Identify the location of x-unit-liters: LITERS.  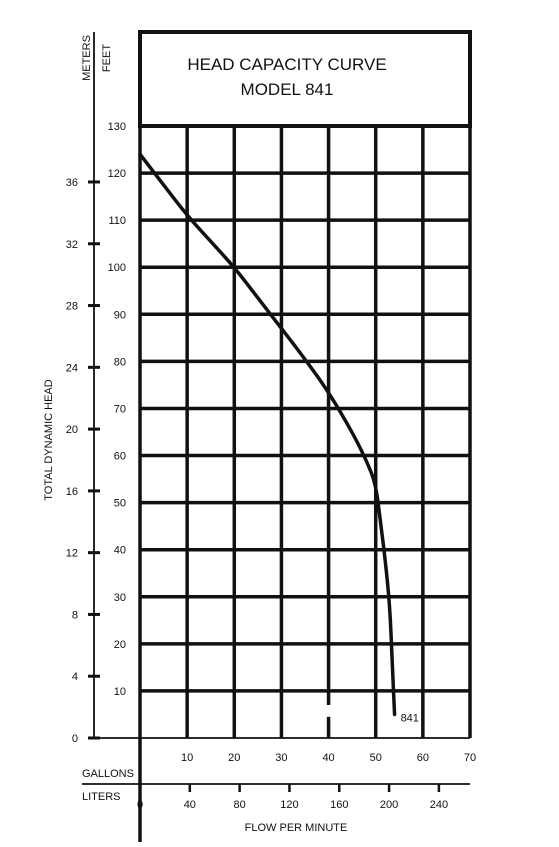
(101, 797).